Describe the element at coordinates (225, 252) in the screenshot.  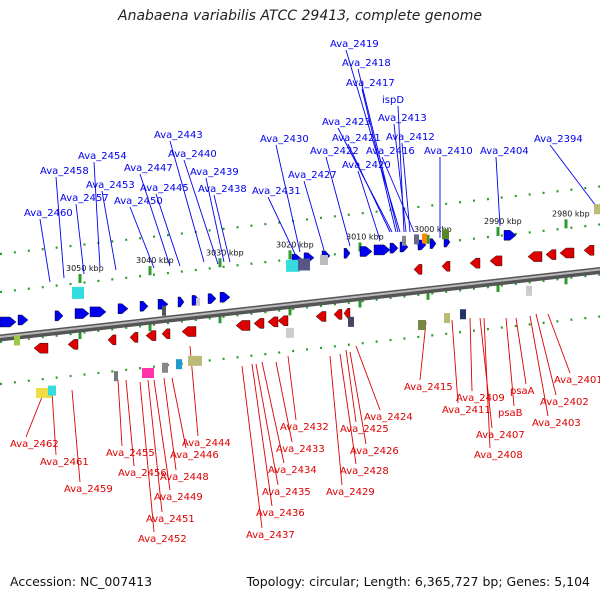
I see `tick-label: 3030 kbp` at that location.